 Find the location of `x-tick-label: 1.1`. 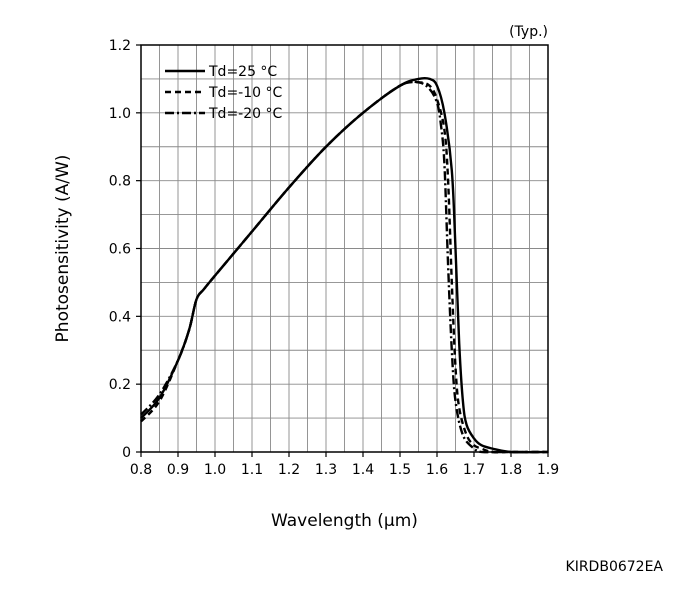

x-tick-label: 1.1 is located at coordinates (252, 470).